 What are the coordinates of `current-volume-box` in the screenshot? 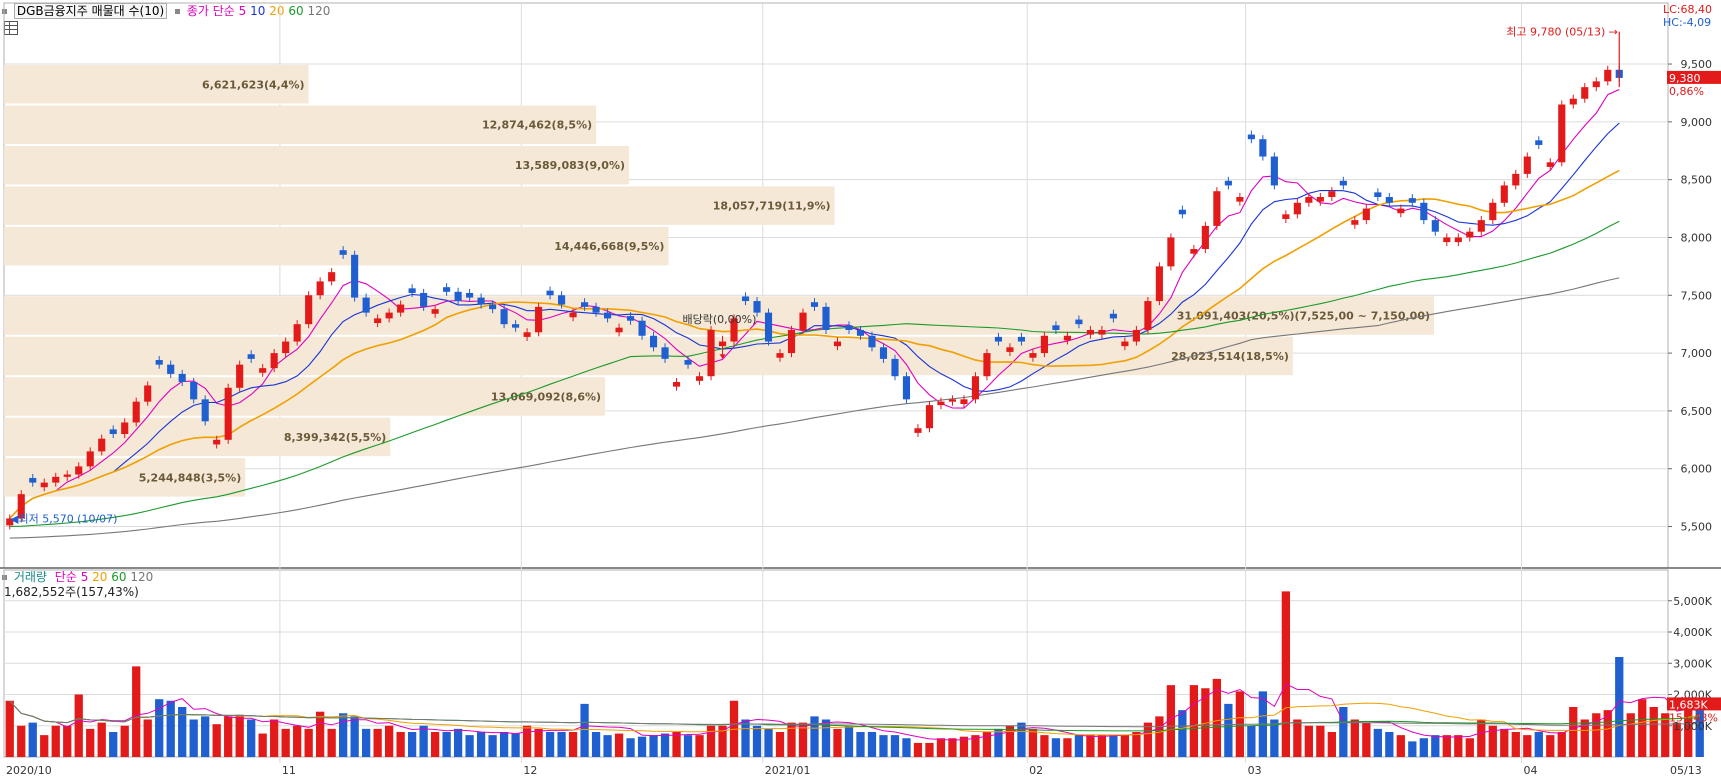 It's located at (1694, 704).